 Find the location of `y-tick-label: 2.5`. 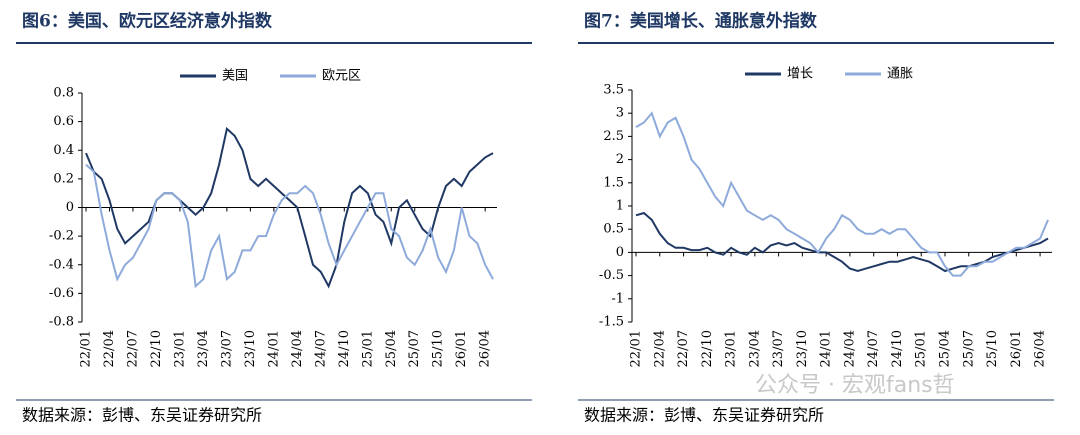

y-tick-label: 2.5 is located at coordinates (613, 136).